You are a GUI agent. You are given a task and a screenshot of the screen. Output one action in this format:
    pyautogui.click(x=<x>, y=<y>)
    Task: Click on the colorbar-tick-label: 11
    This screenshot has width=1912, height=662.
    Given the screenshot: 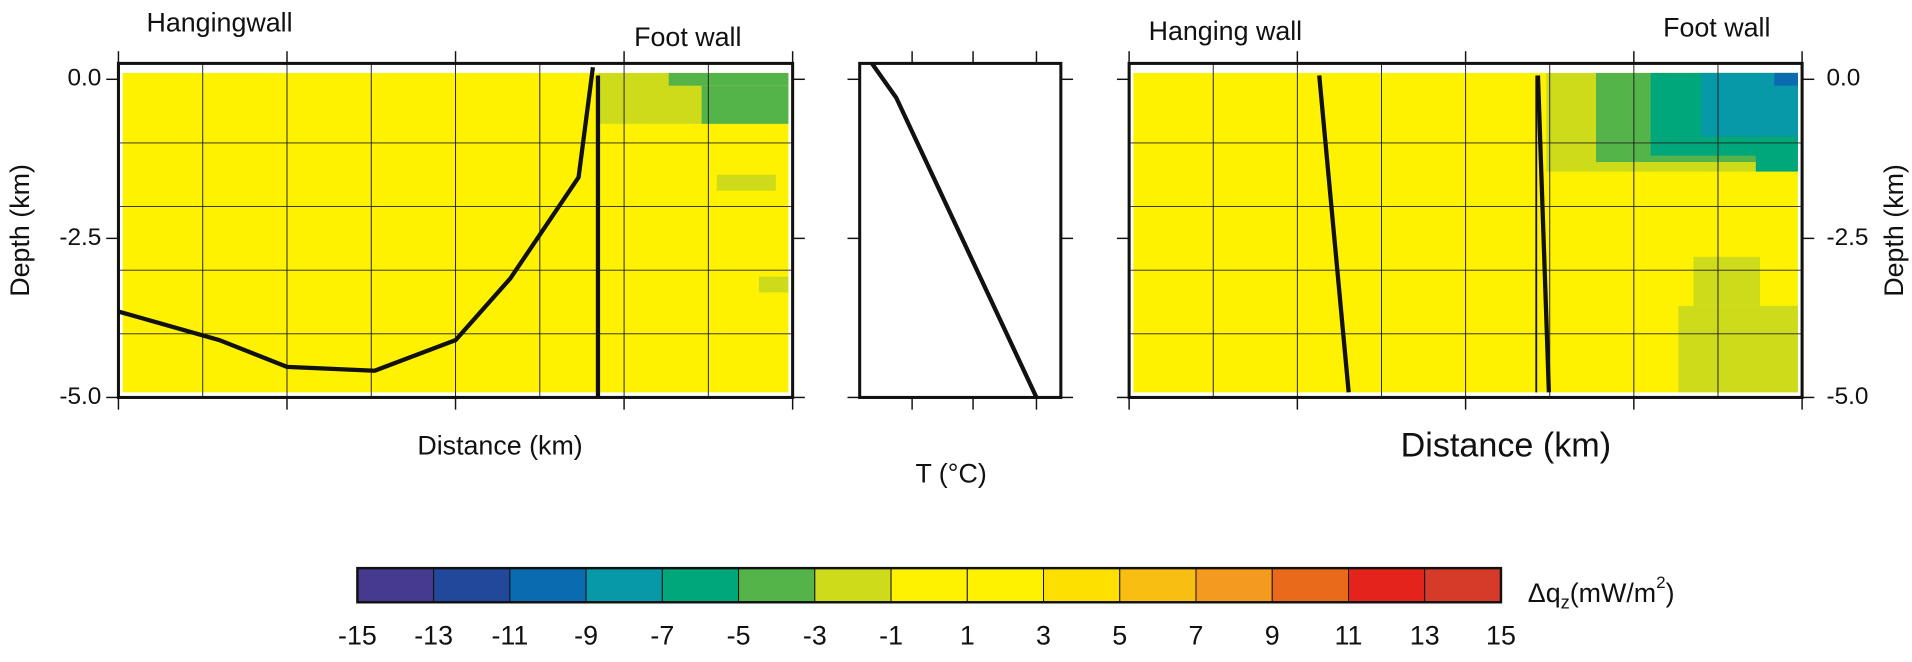 What is the action you would take?
    pyautogui.click(x=1349, y=636)
    